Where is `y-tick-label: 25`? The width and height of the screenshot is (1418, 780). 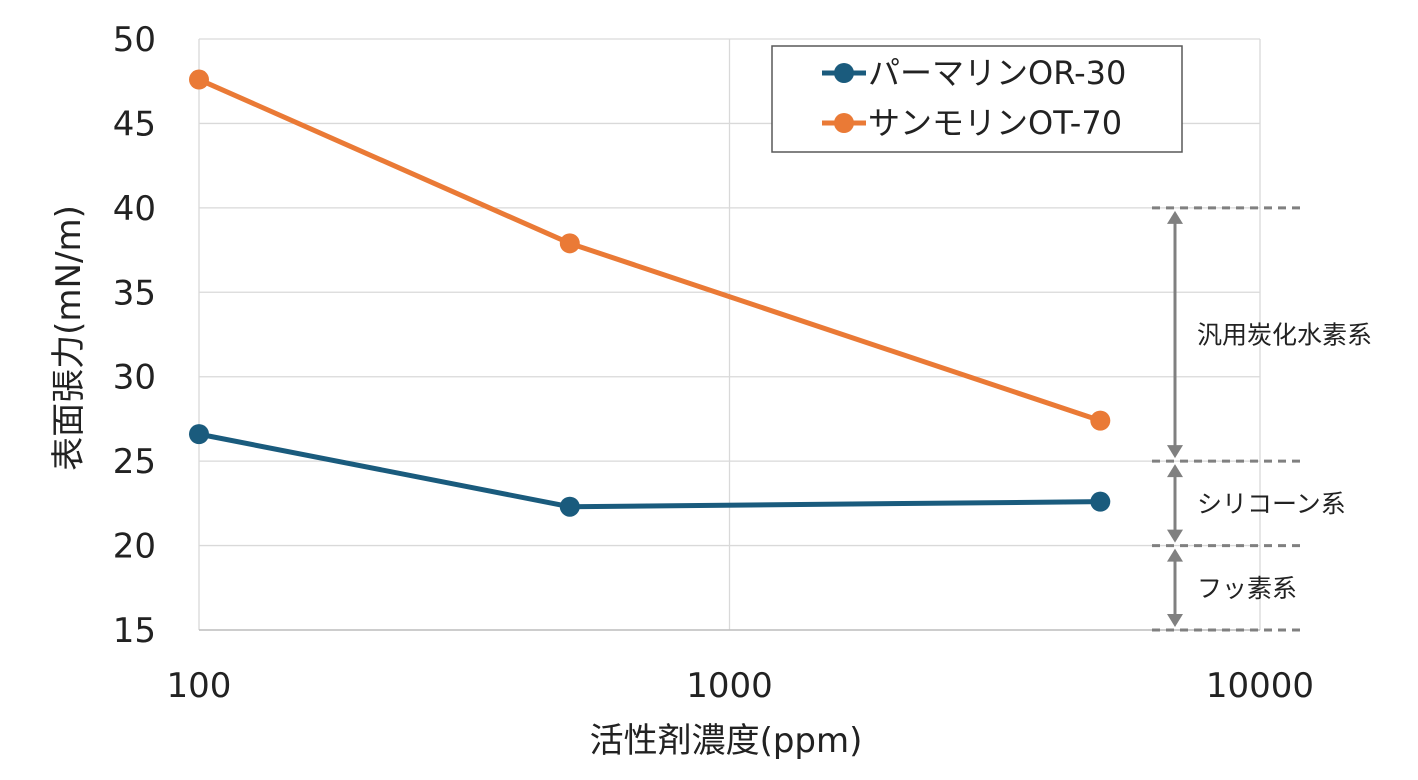 y-tick-label: 25 is located at coordinates (134, 462).